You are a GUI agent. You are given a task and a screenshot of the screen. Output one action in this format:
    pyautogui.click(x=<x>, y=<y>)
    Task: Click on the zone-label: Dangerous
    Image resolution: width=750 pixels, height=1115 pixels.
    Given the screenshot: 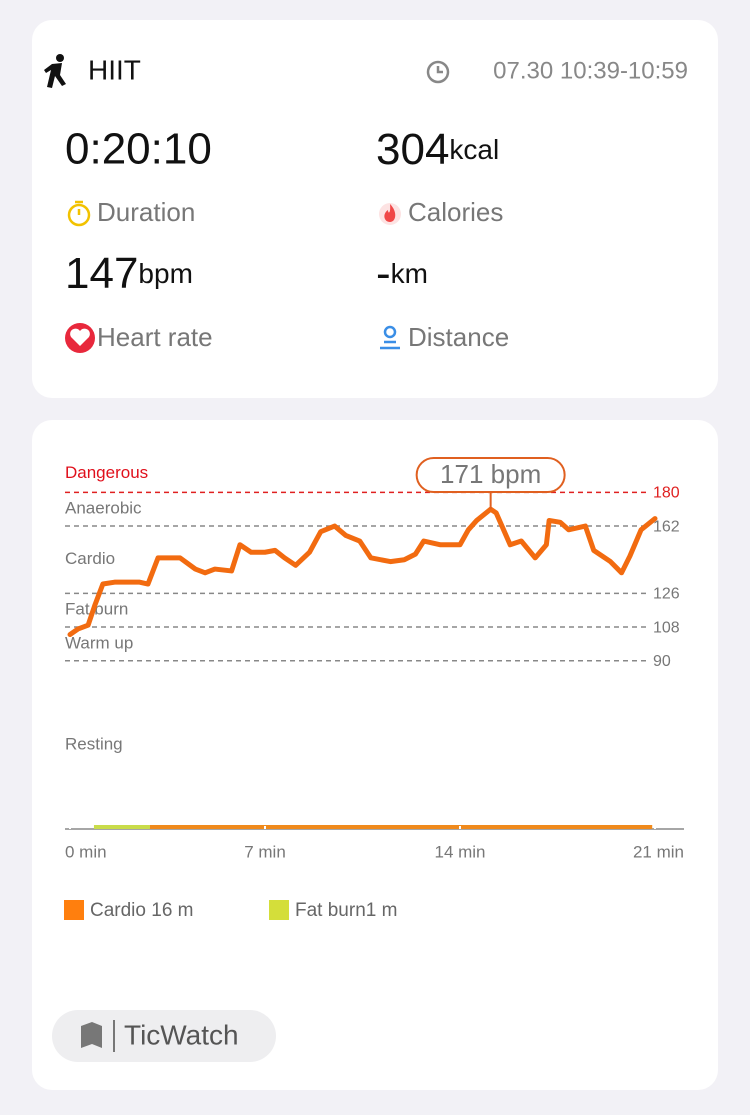 What is the action you would take?
    pyautogui.click(x=106, y=472)
    